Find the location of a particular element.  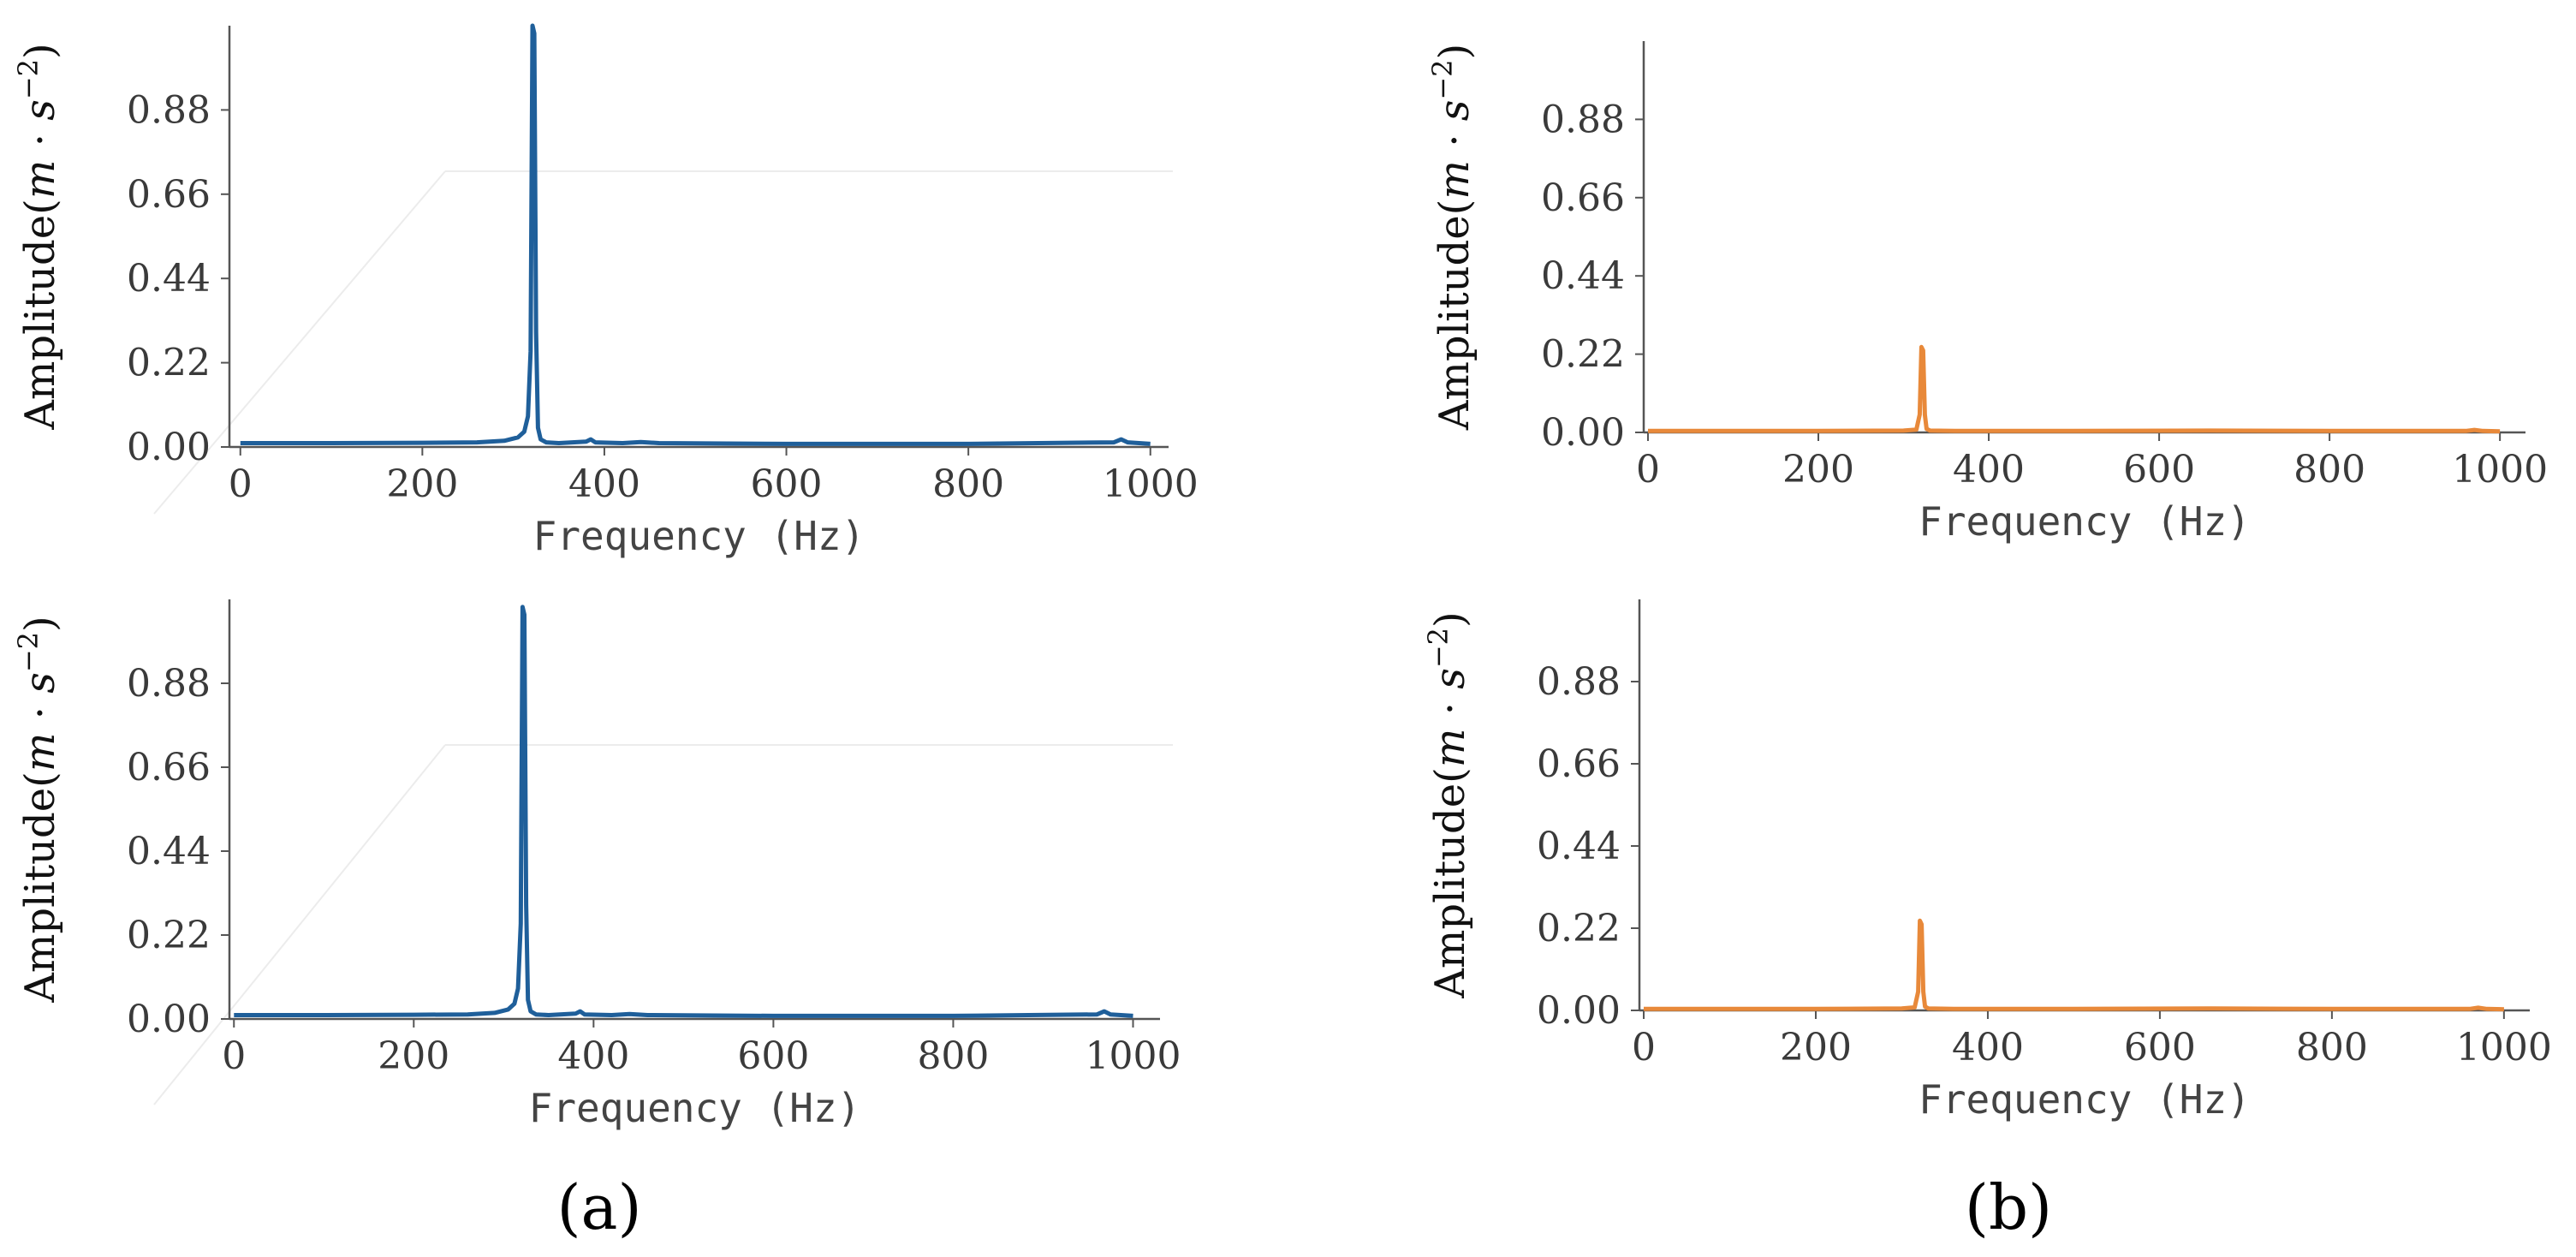

panel-label-a: (a) is located at coordinates (599, 1207).